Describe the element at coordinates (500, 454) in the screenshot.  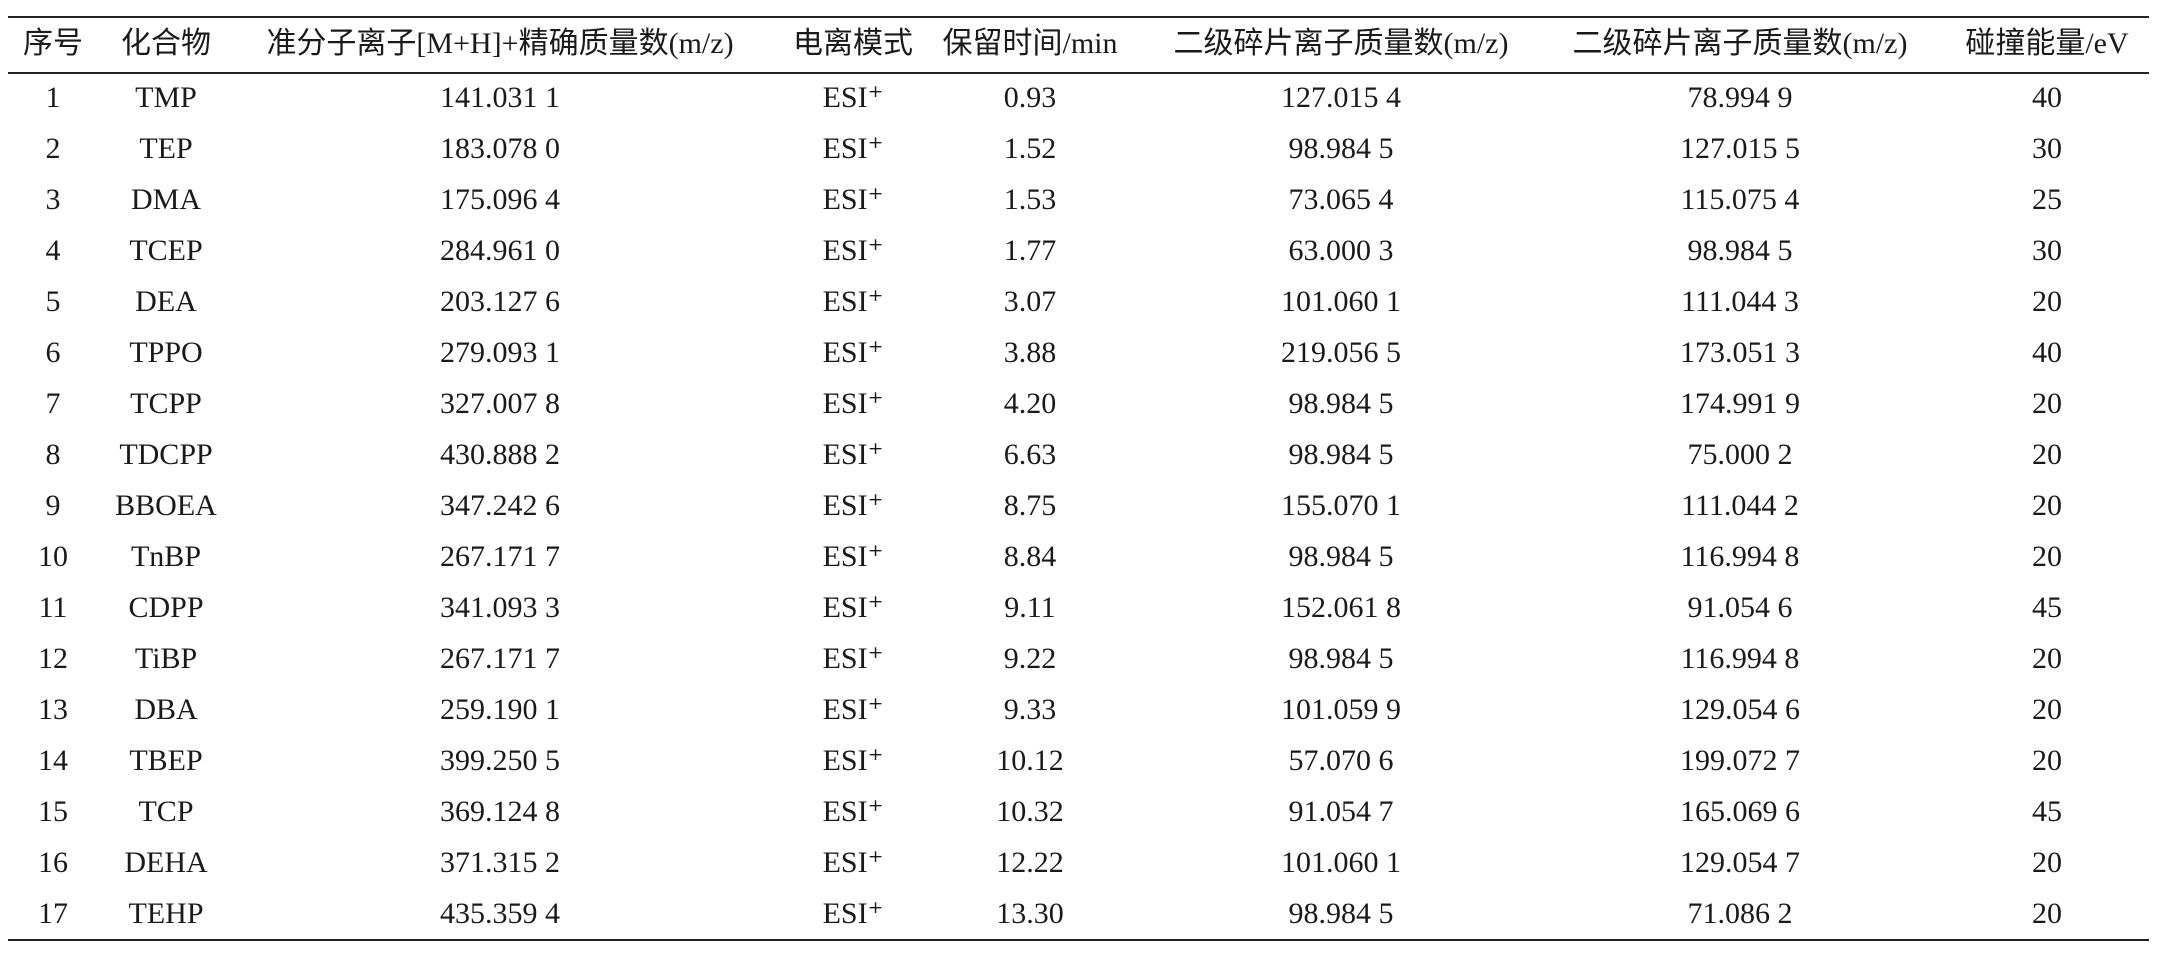
I see `table-cell: 430.888 2` at that location.